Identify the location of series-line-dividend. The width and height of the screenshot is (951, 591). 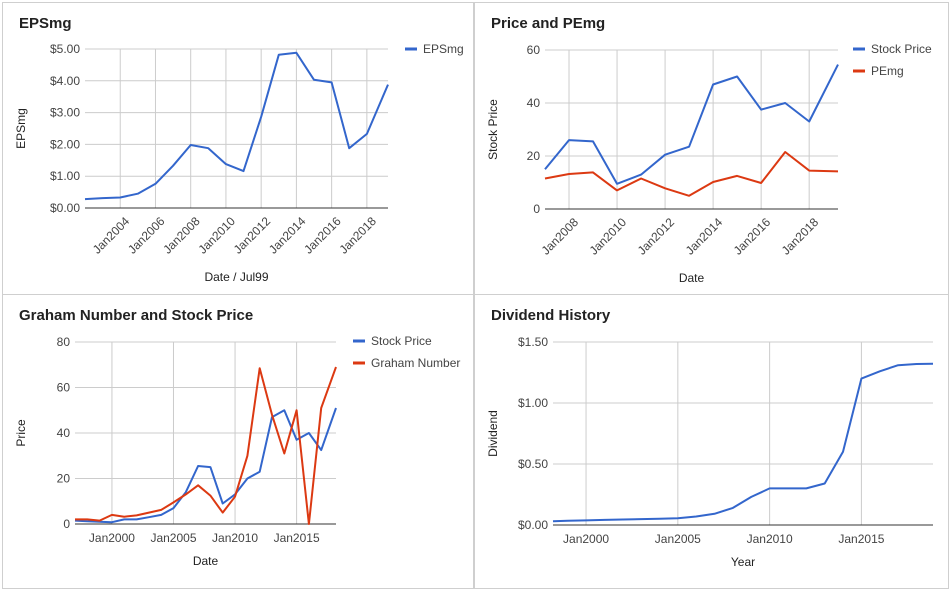
(743, 442).